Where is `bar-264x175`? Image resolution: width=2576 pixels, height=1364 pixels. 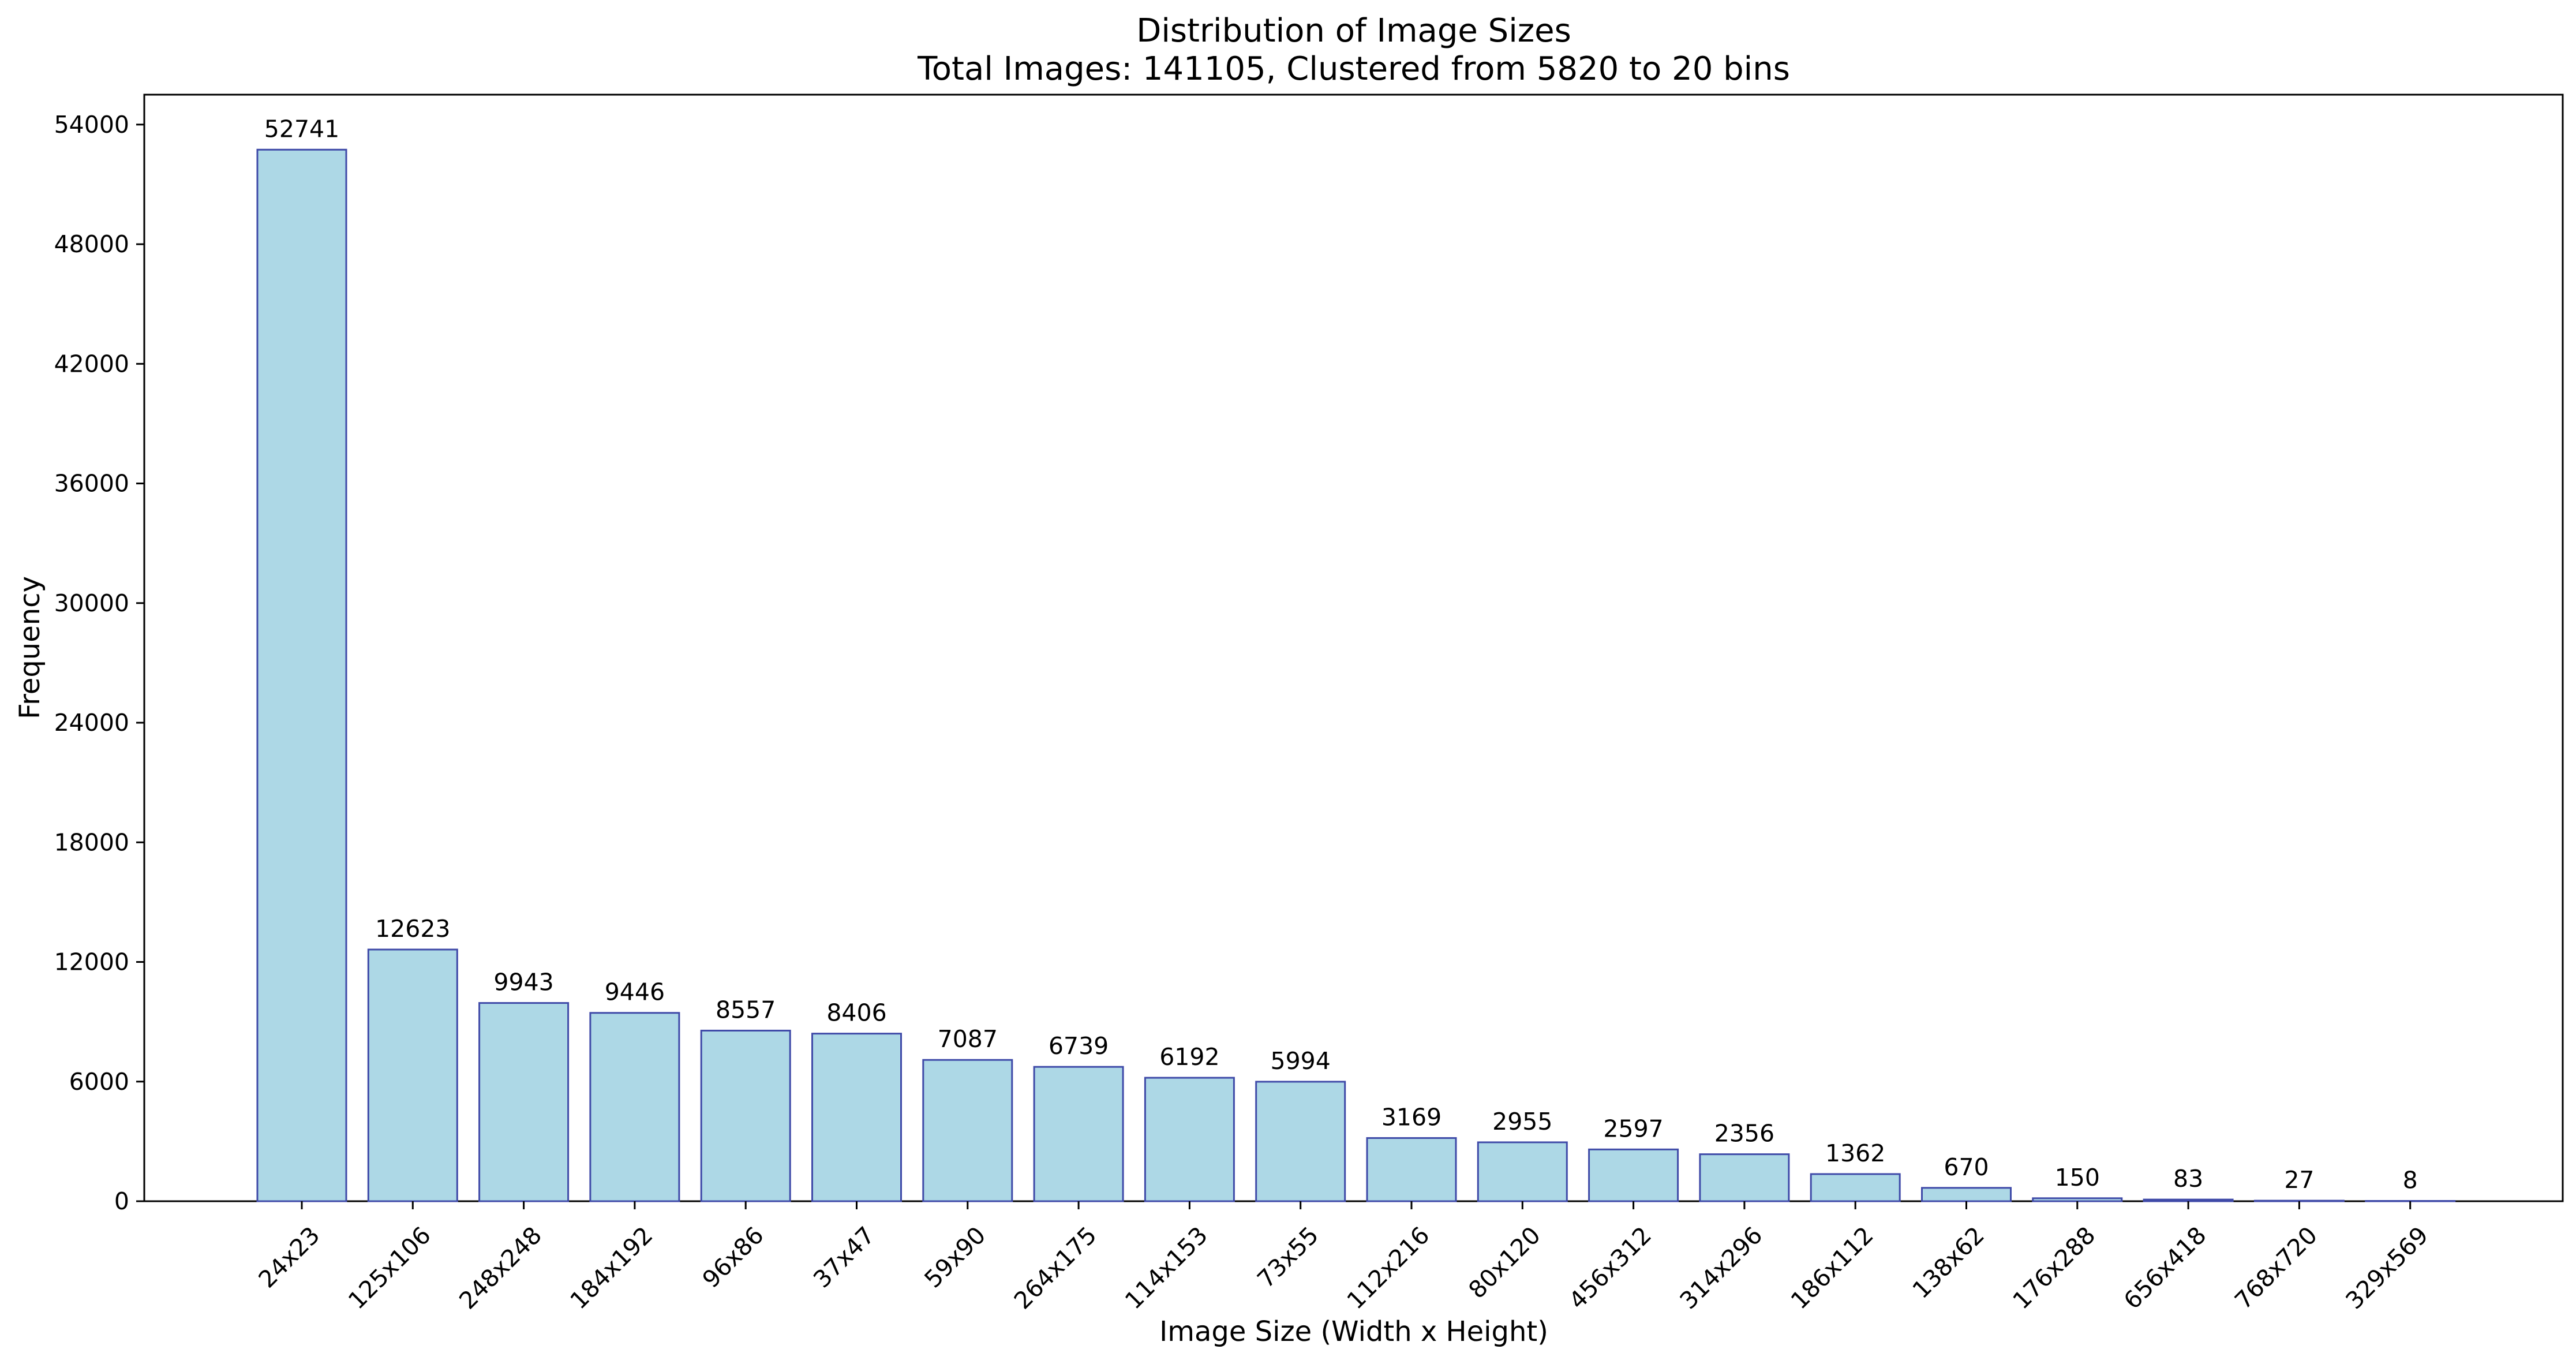 bar-264x175 is located at coordinates (1078, 1134).